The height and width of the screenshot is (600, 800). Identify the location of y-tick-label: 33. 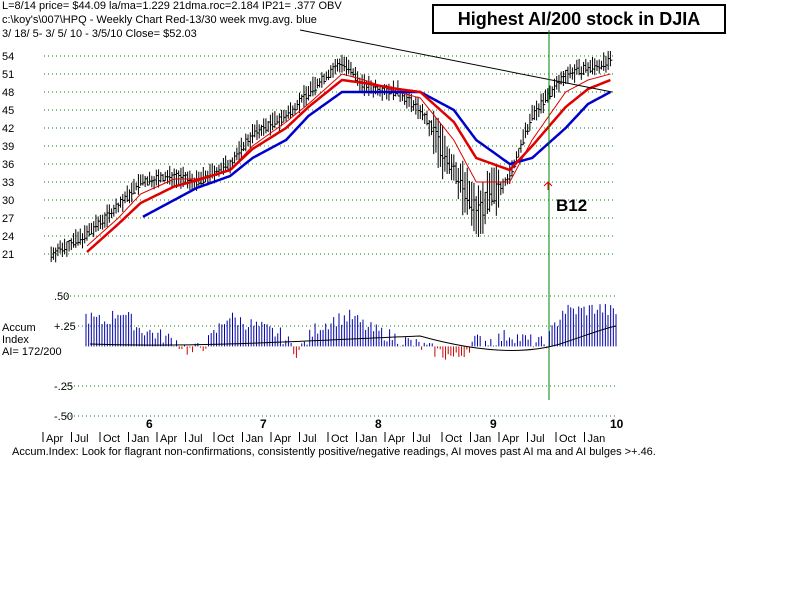
(8, 183).